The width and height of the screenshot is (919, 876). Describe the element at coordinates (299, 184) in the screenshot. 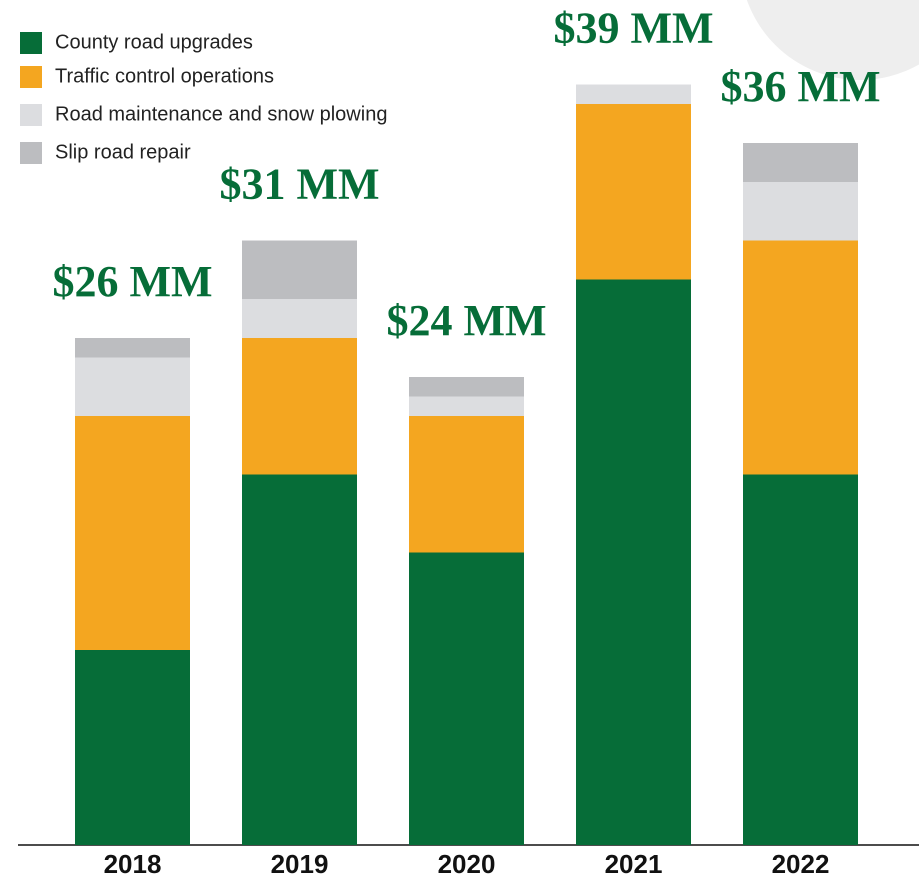

I see `total-label: $31 MM` at that location.